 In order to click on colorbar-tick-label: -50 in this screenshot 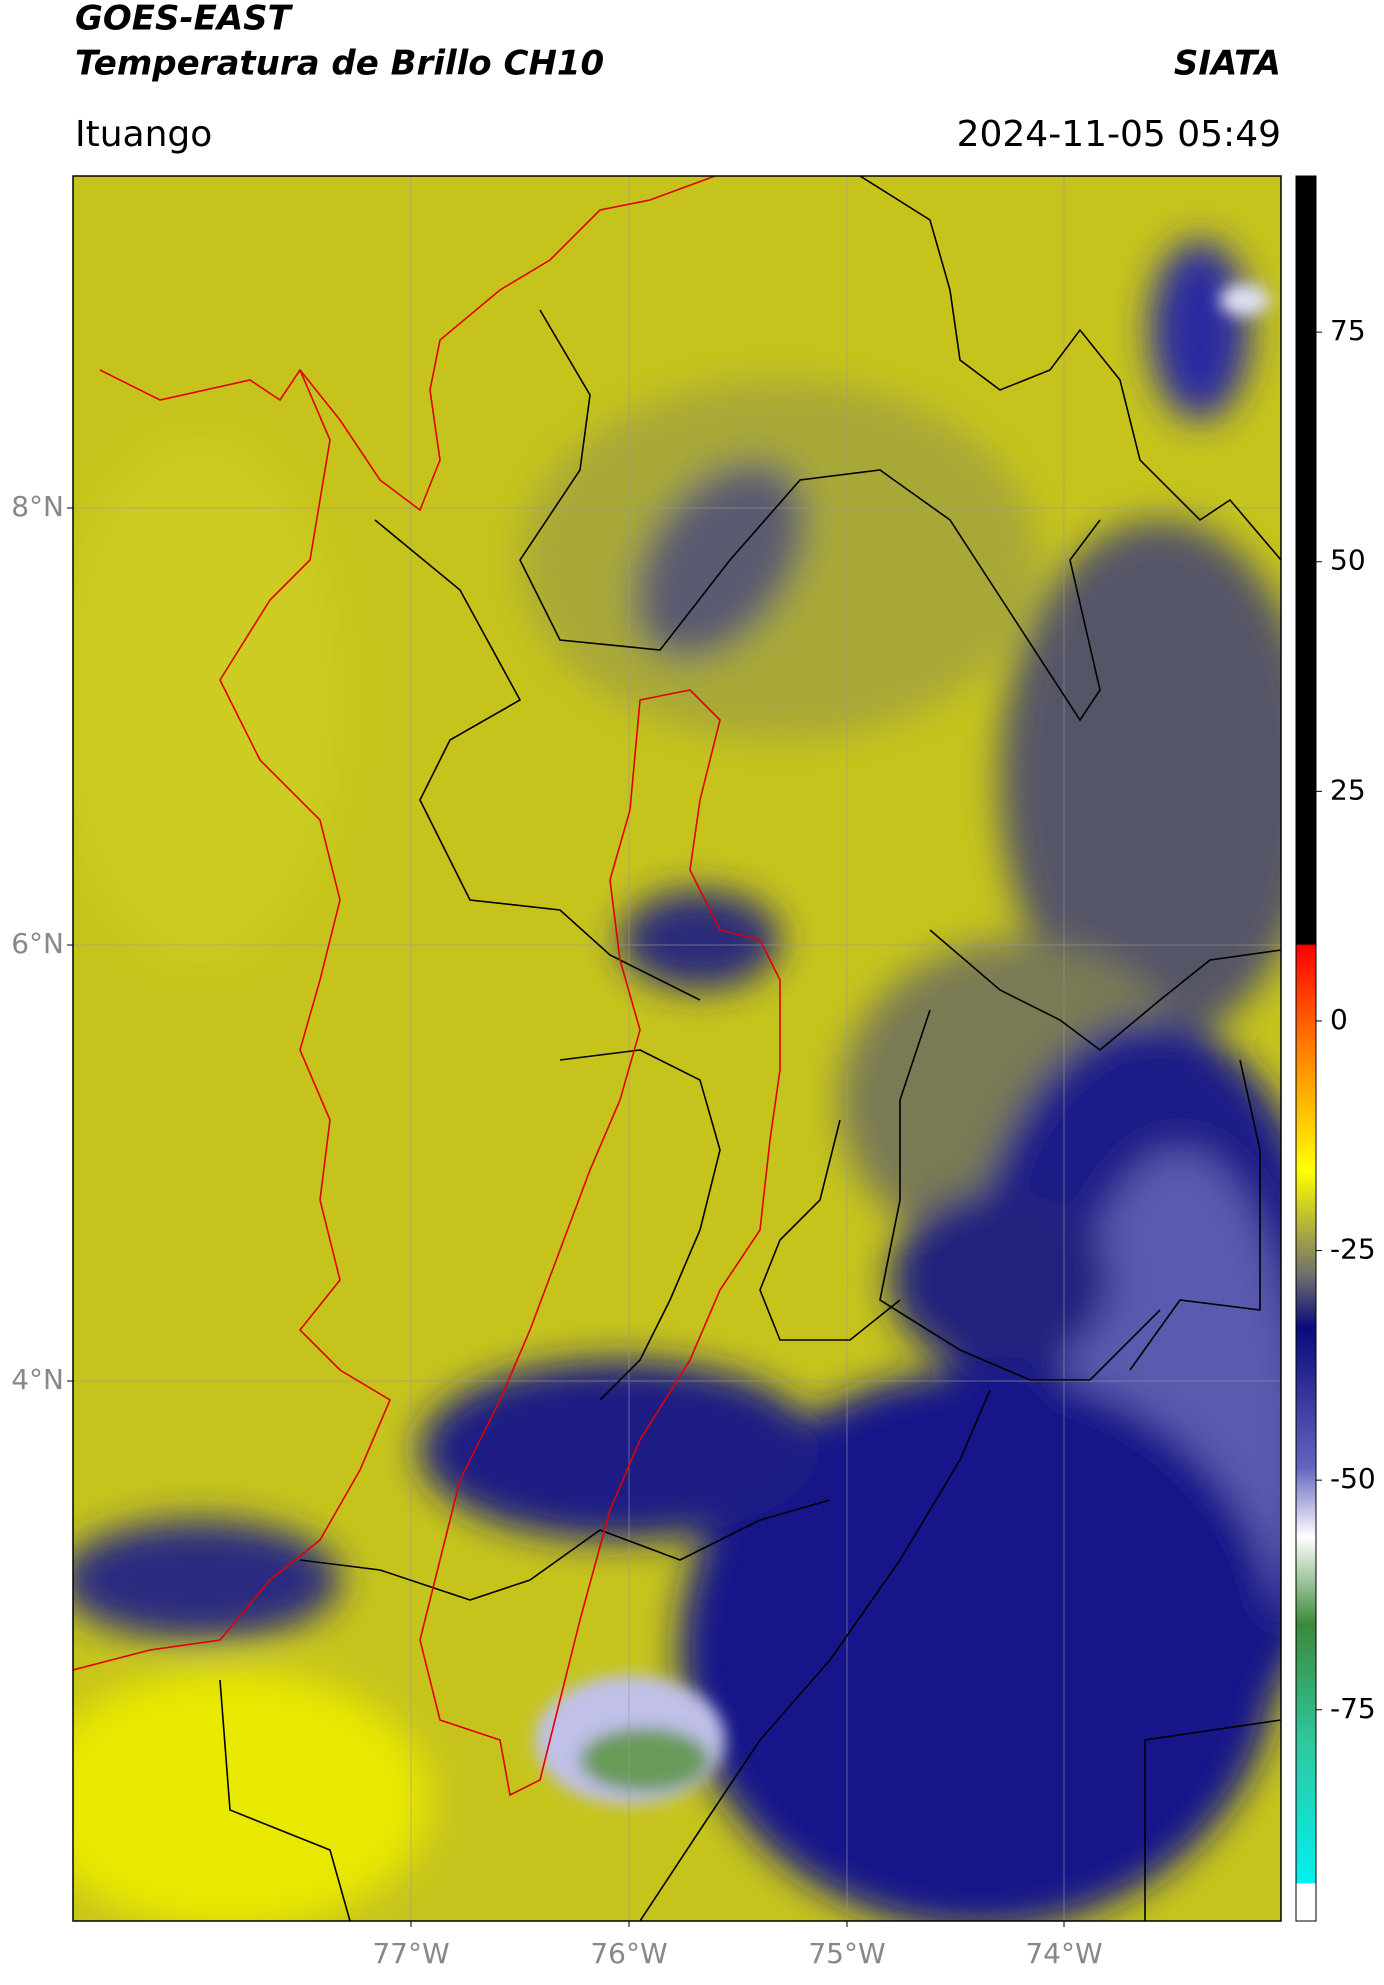, I will do `click(1353, 1478)`.